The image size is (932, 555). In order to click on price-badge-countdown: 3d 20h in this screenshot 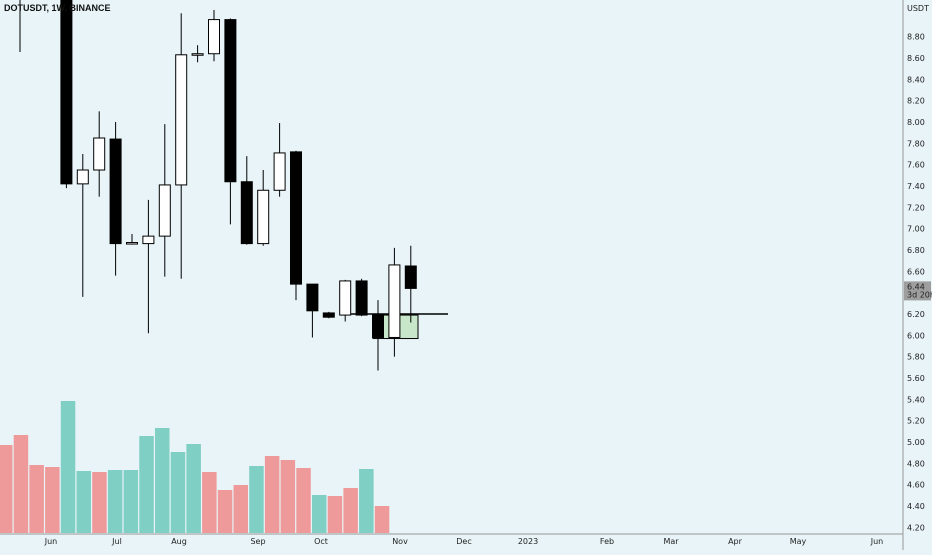, I will do `click(919, 294)`.